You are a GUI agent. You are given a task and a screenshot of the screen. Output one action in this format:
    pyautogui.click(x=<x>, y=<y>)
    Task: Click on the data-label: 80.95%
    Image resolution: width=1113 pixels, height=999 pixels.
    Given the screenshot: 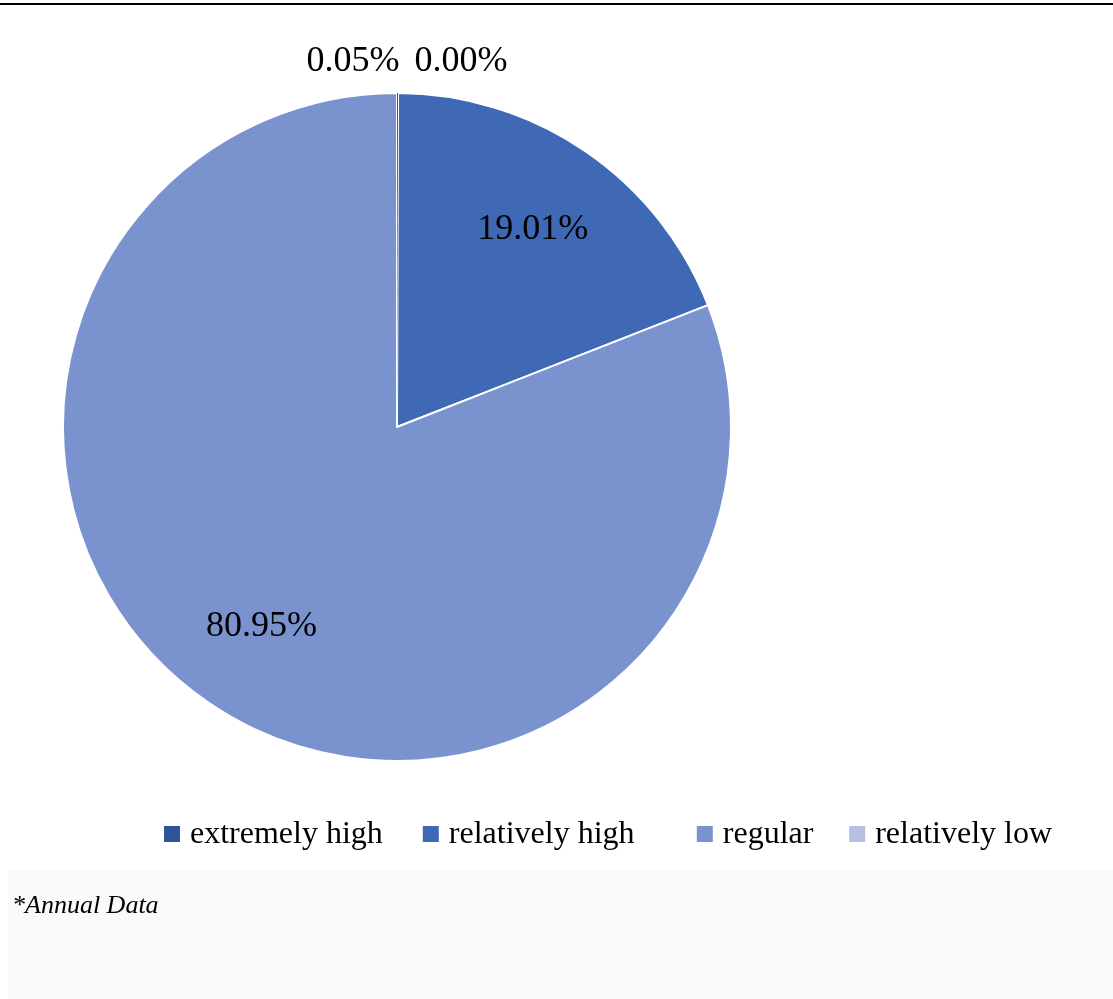 What is the action you would take?
    pyautogui.click(x=261, y=623)
    